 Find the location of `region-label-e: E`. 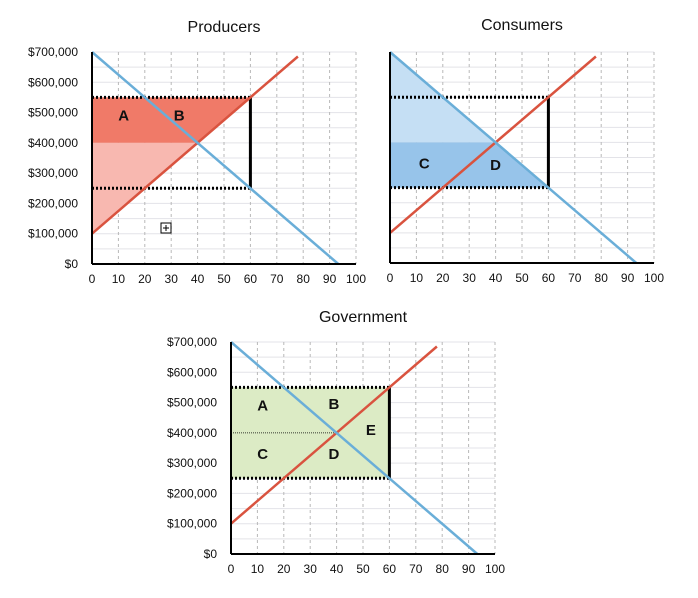

region-label-e: E is located at coordinates (371, 430).